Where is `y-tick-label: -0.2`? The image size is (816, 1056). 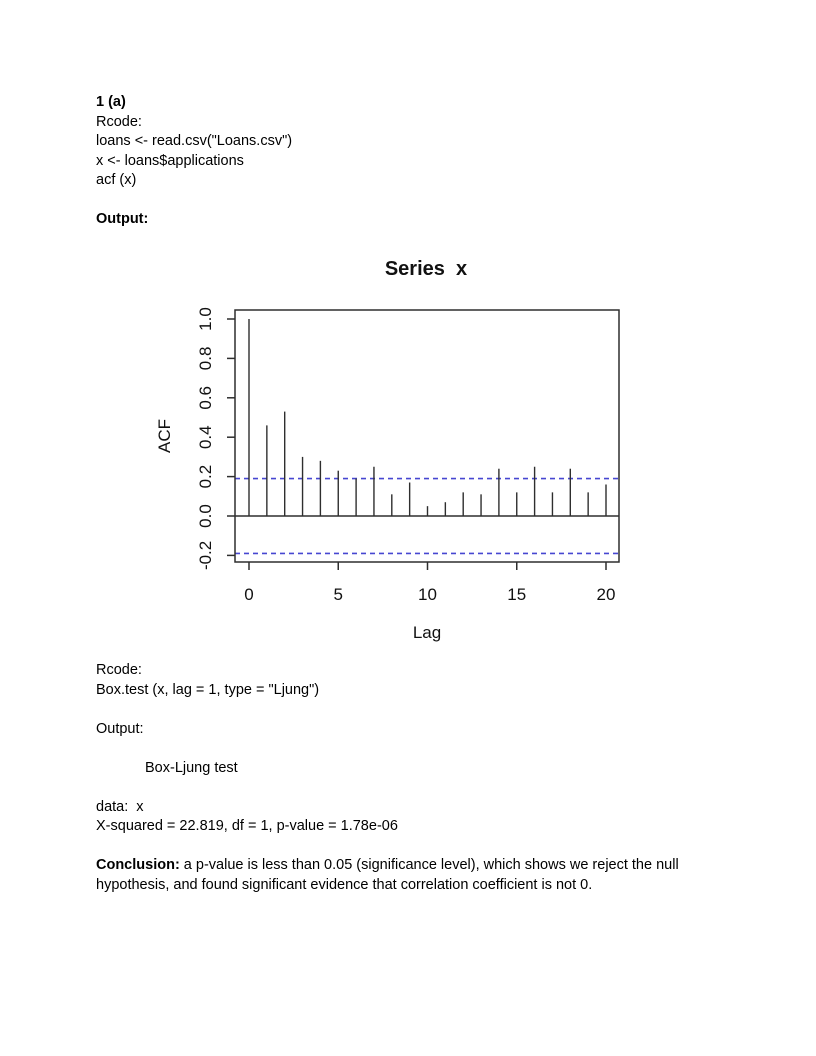
y-tick-label: -0.2 is located at coordinates (205, 555).